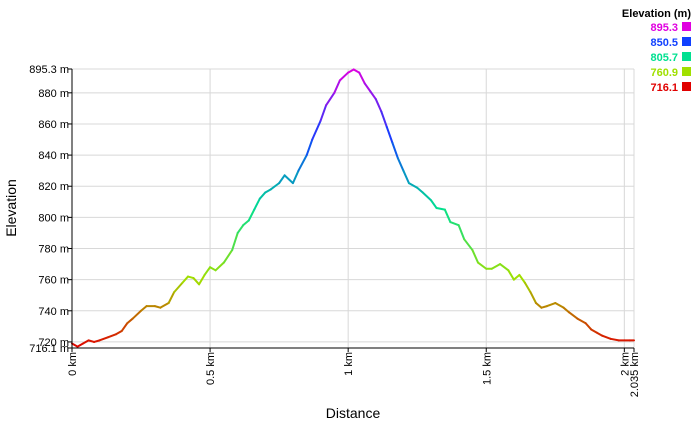 The width and height of the screenshot is (697, 422). Describe the element at coordinates (53, 125) in the screenshot. I see `y-tick-label: 860 m` at that location.